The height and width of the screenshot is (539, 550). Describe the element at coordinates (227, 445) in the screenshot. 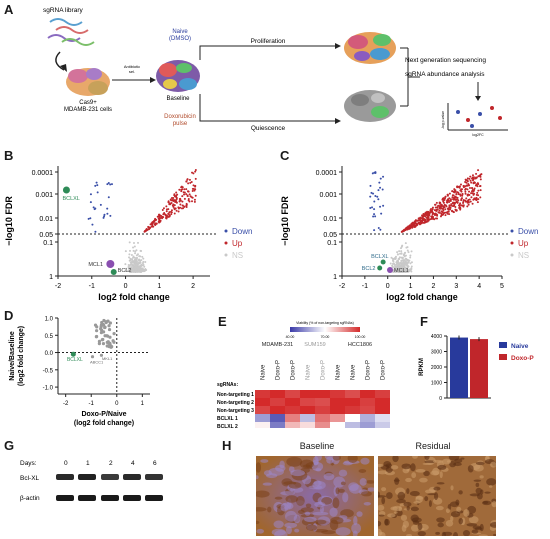

I see `panel-label-h: H` at that location.